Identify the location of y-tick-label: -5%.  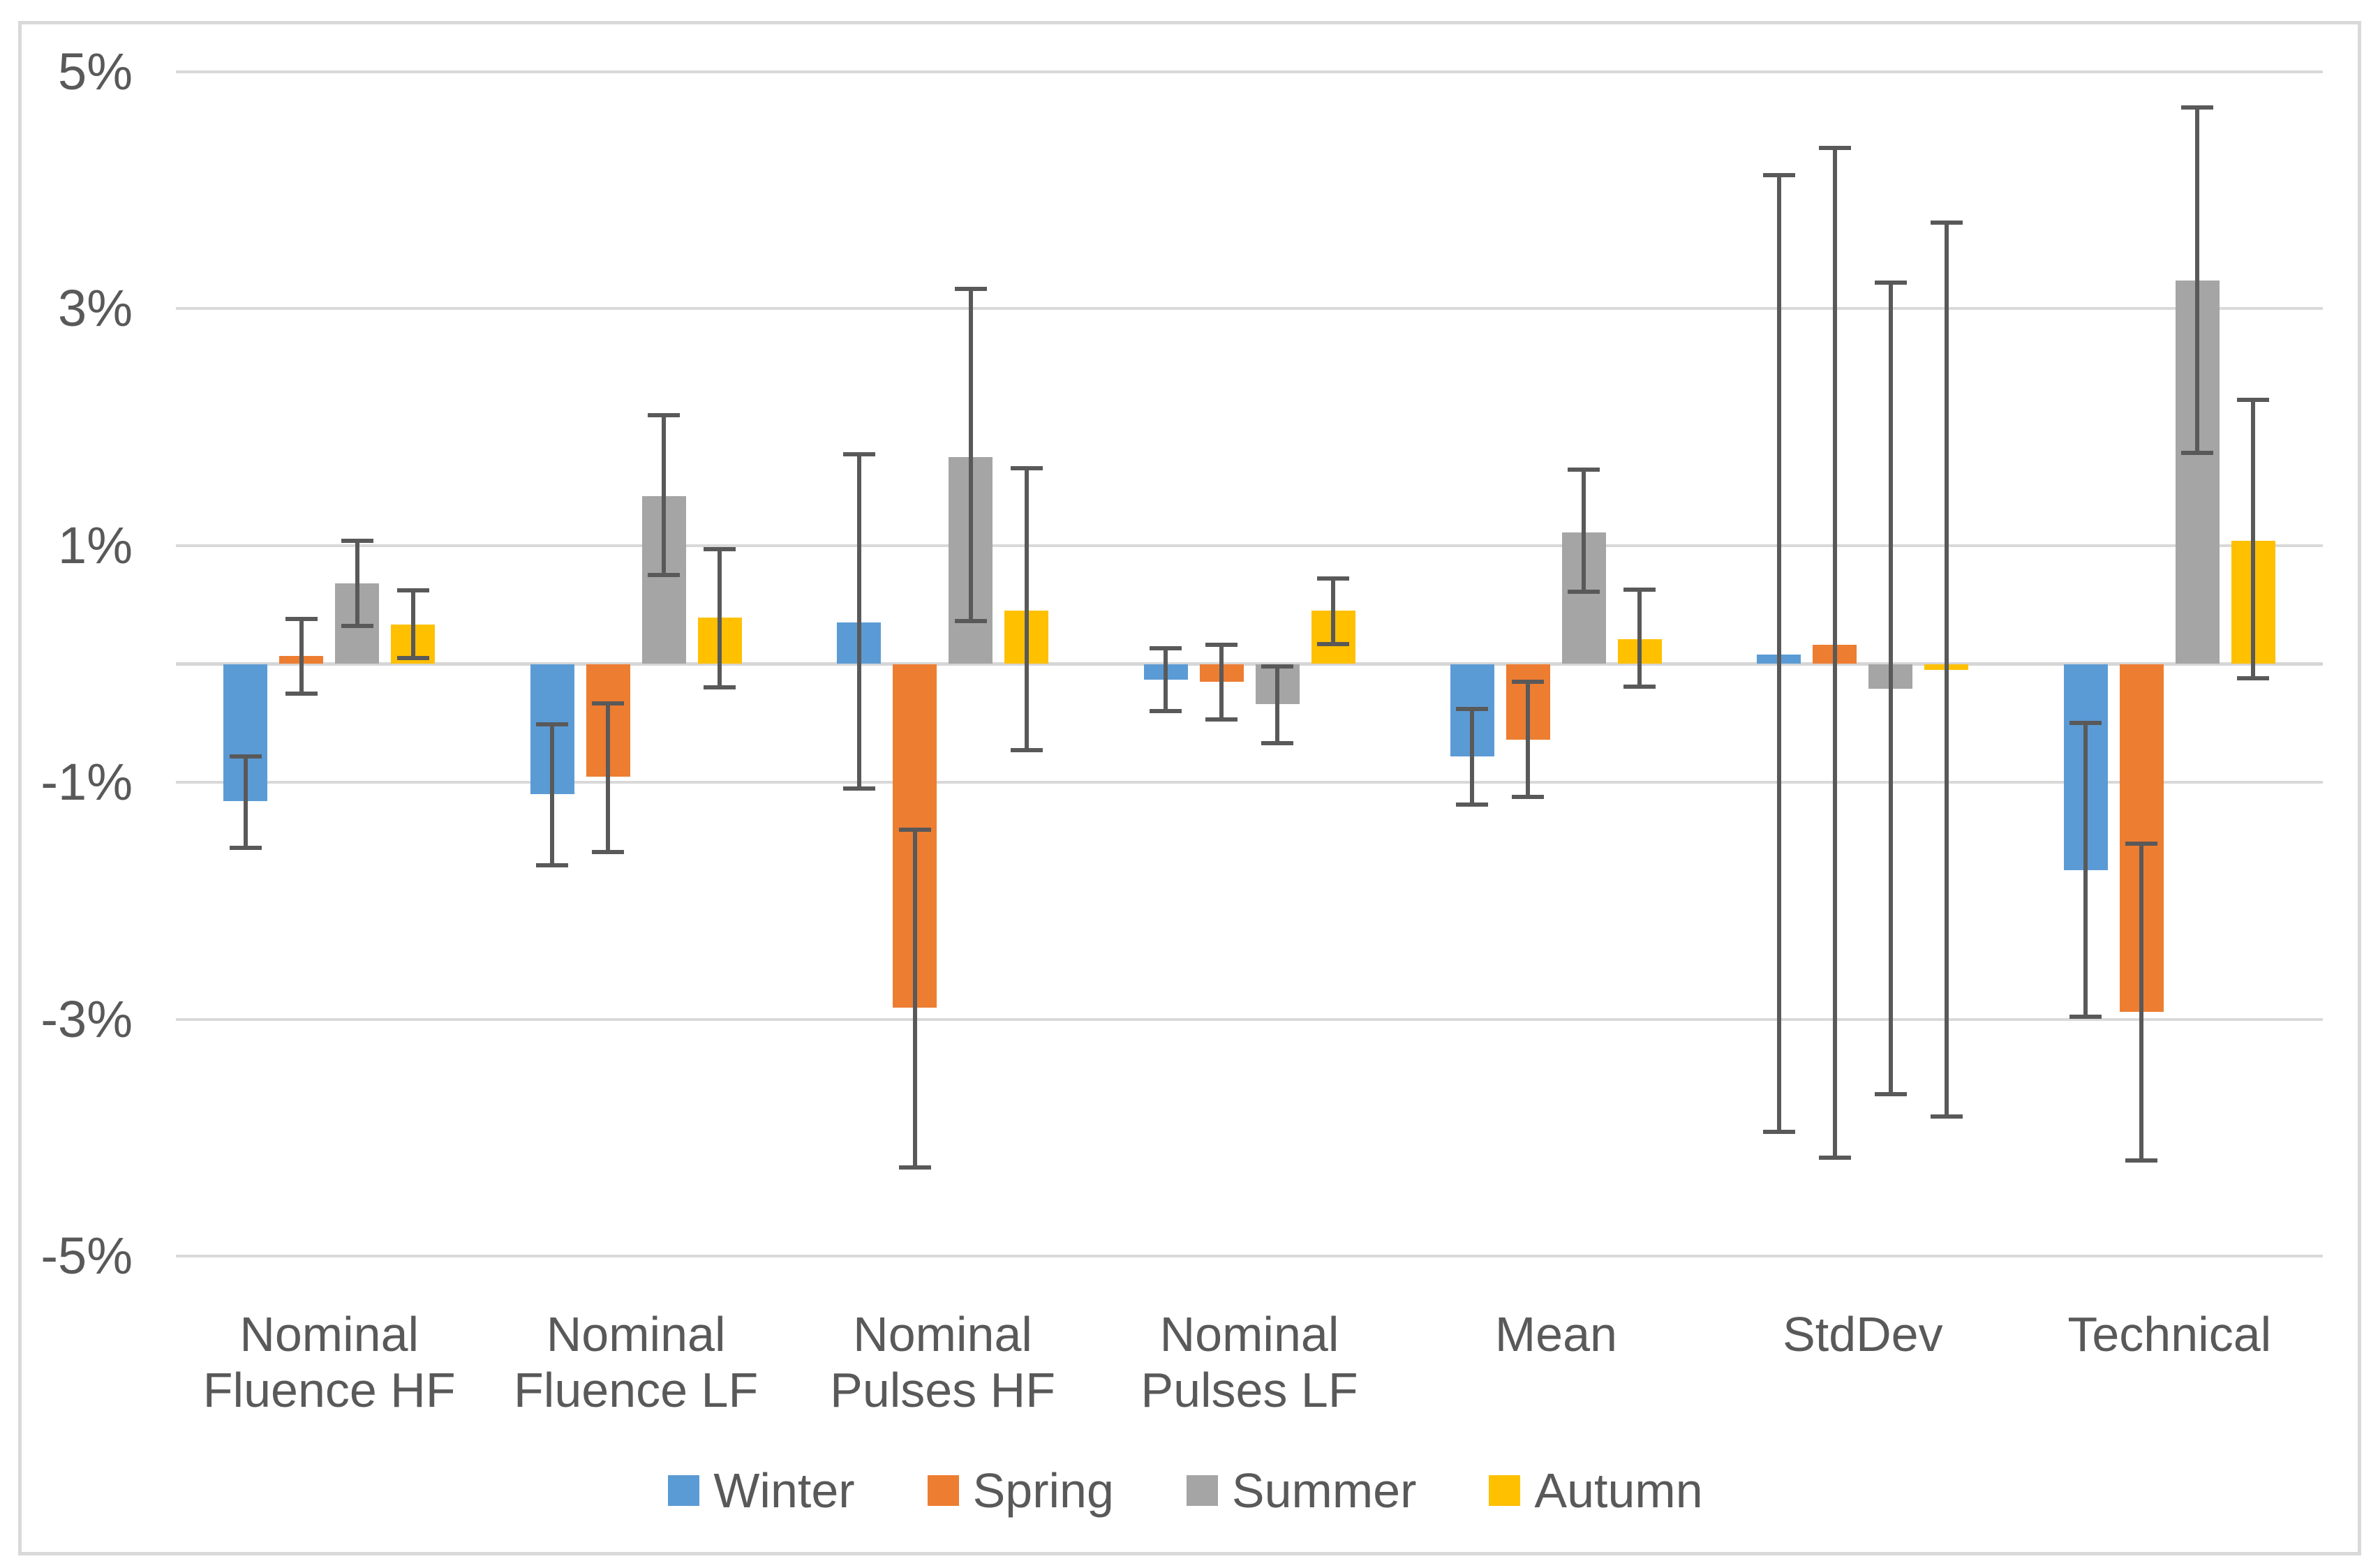
(86, 1256).